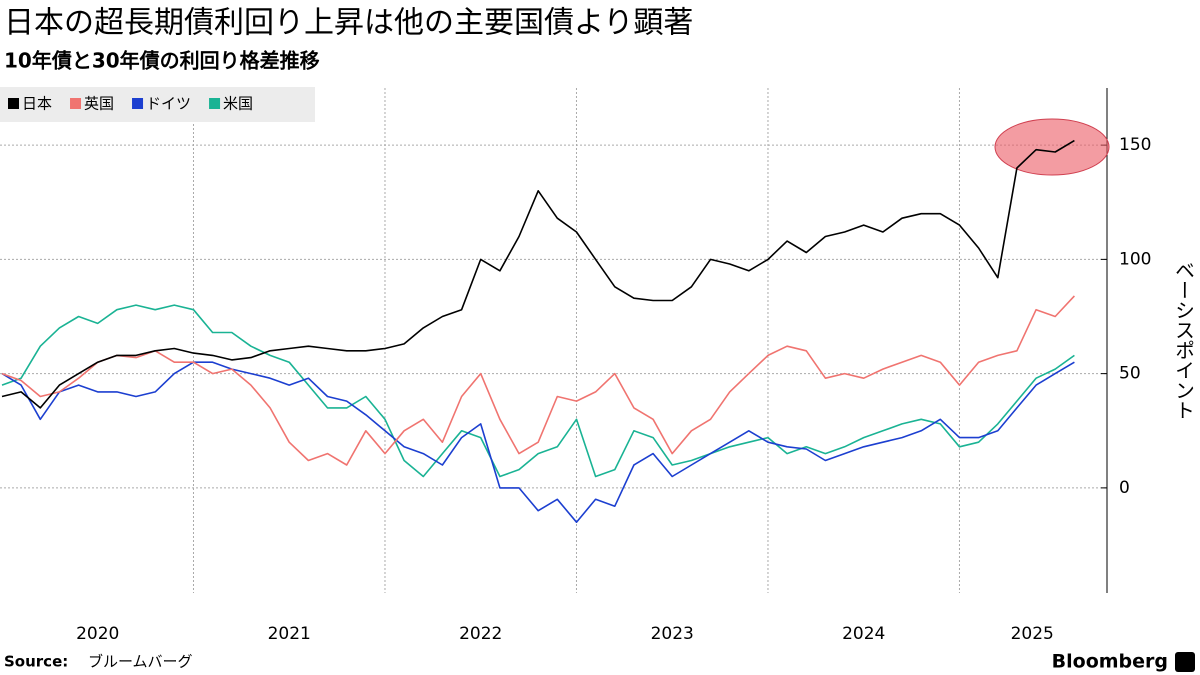 Image resolution: width=1200 pixels, height=675 pixels. I want to click on source-label: Source:, so click(36, 662).